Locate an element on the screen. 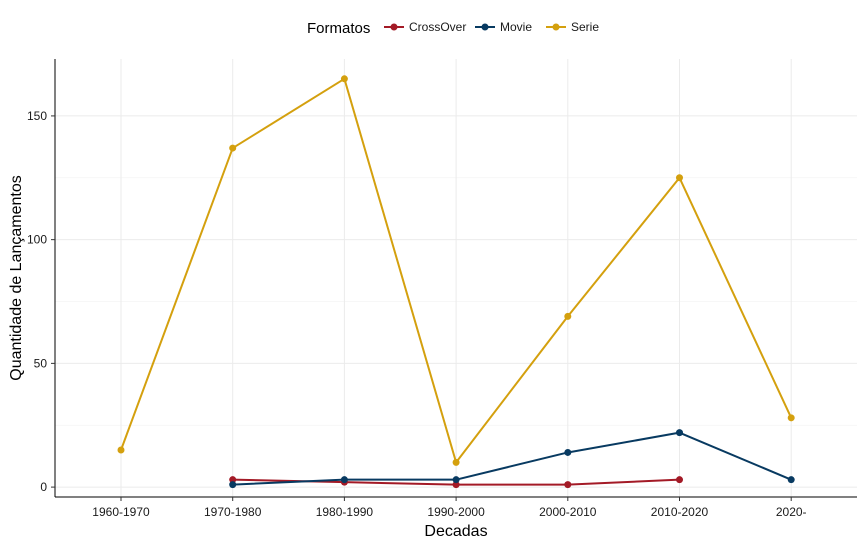  x-tick-label: 2000-2010 is located at coordinates (568, 512).